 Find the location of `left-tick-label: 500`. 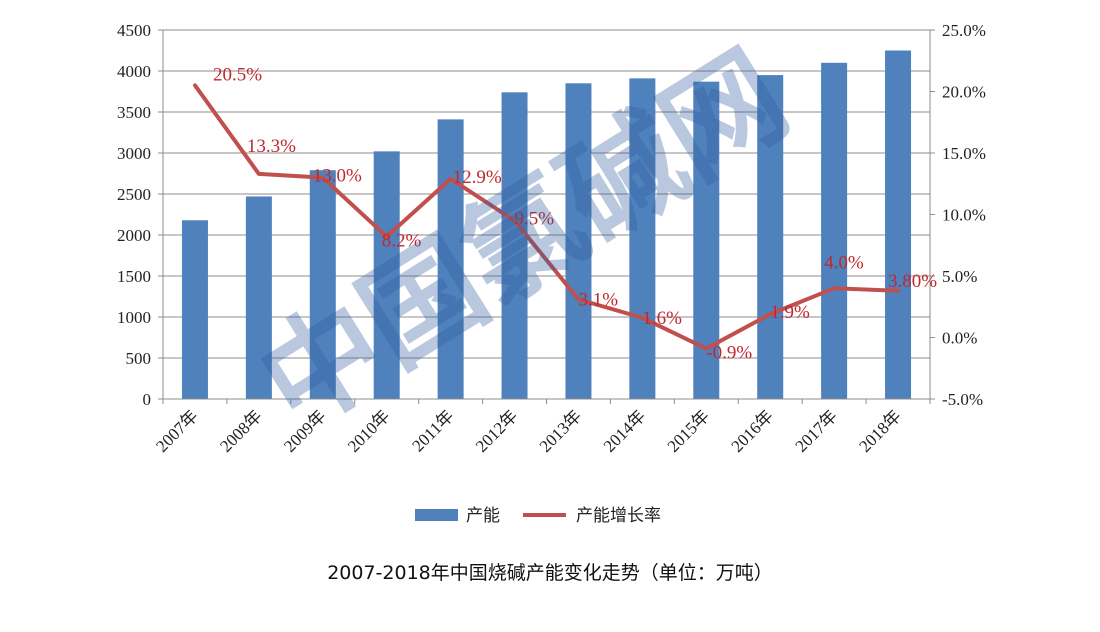

left-tick-label: 500 is located at coordinates (139, 358).